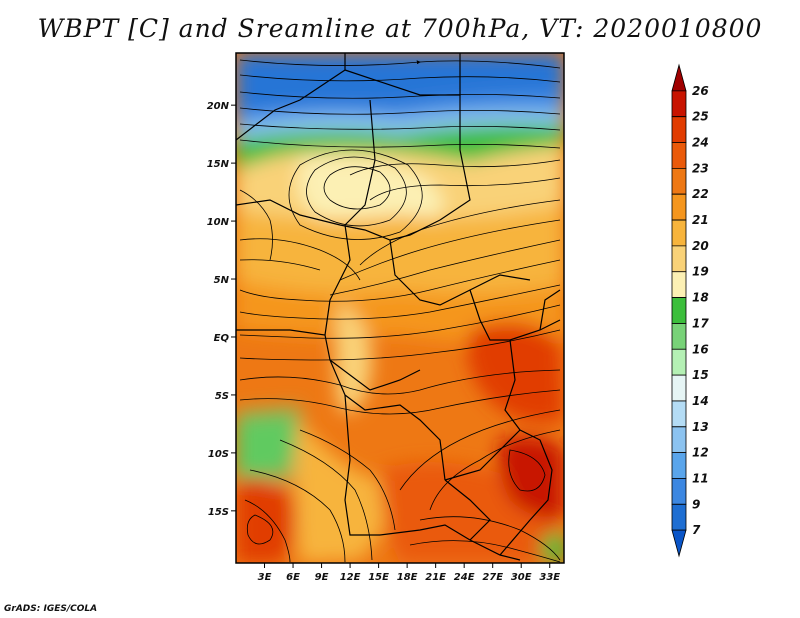 This screenshot has width=800, height=618. I want to click on lon-label: 18E, so click(407, 577).